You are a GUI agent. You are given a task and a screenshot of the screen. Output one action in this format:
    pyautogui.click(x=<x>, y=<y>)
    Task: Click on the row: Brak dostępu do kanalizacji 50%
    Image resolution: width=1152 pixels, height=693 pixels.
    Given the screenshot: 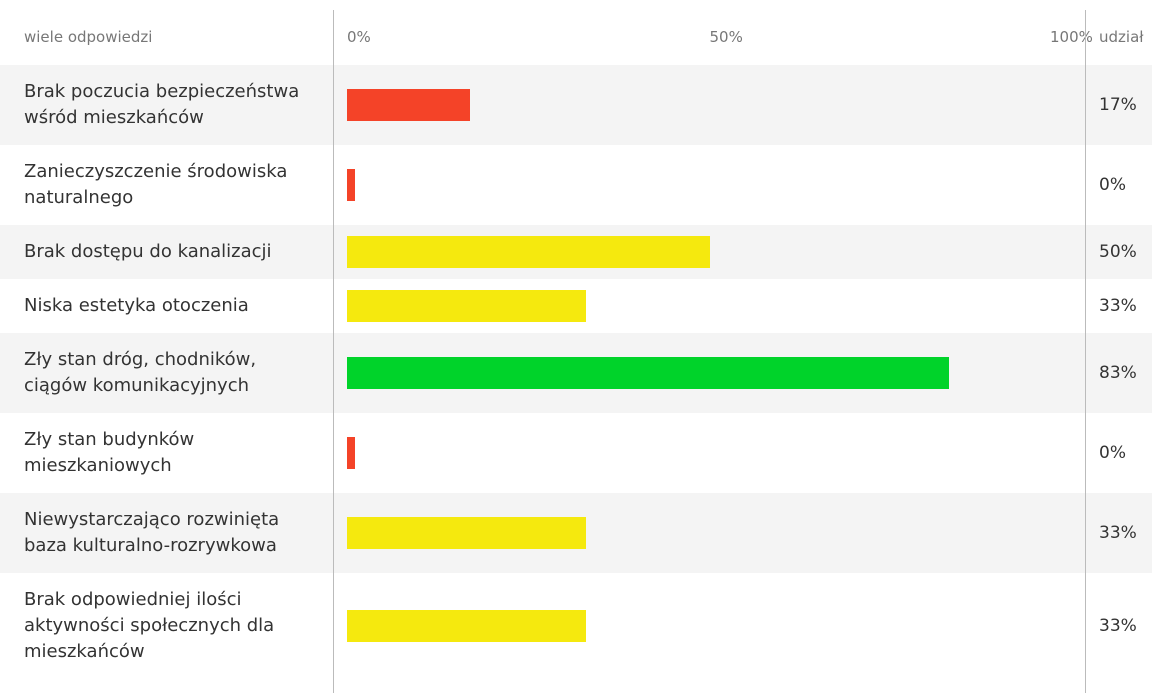 What is the action you would take?
    pyautogui.click(x=576, y=252)
    